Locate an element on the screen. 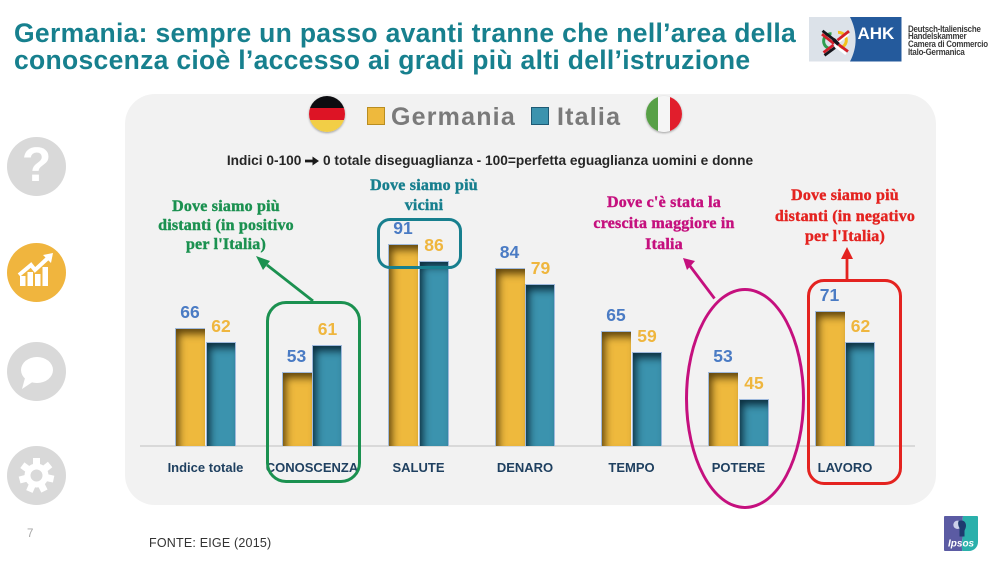 Image resolution: width=1000 pixels, height=563 pixels. svg-text: AHK is located at coordinates (877, 33).